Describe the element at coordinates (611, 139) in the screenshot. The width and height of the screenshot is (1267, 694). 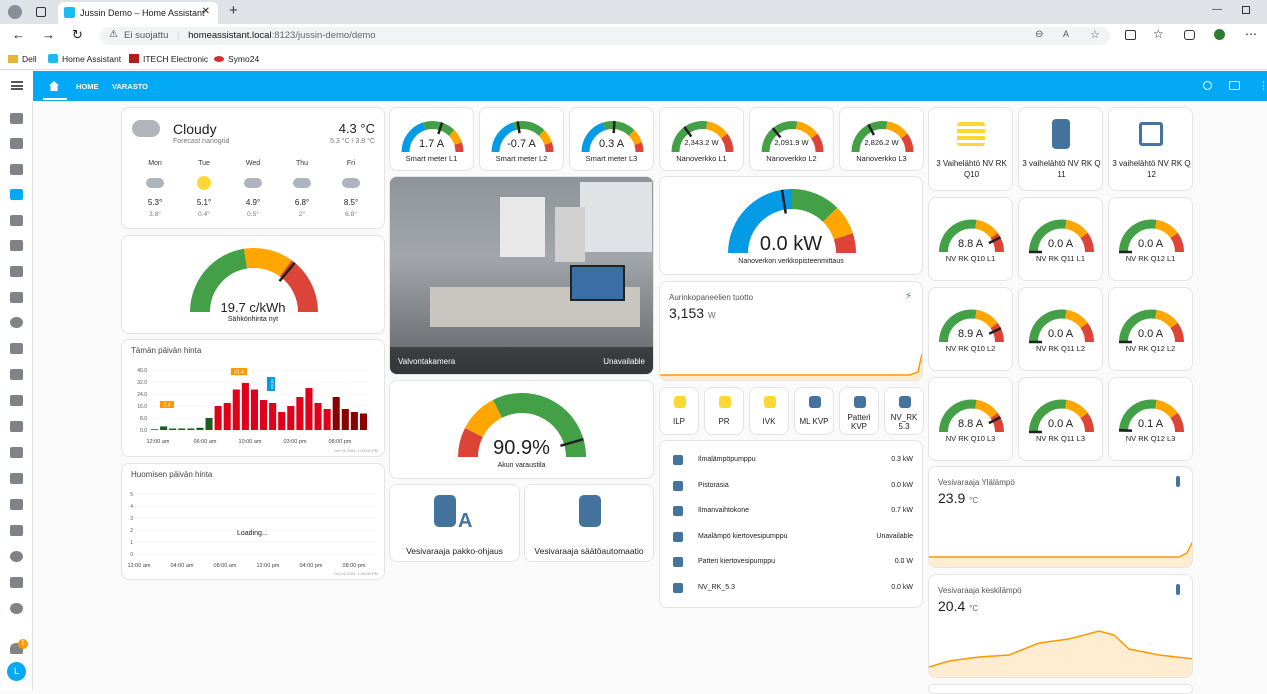
I see `smart-meter-card-l3: 0.3 A Smart meter L3` at that location.